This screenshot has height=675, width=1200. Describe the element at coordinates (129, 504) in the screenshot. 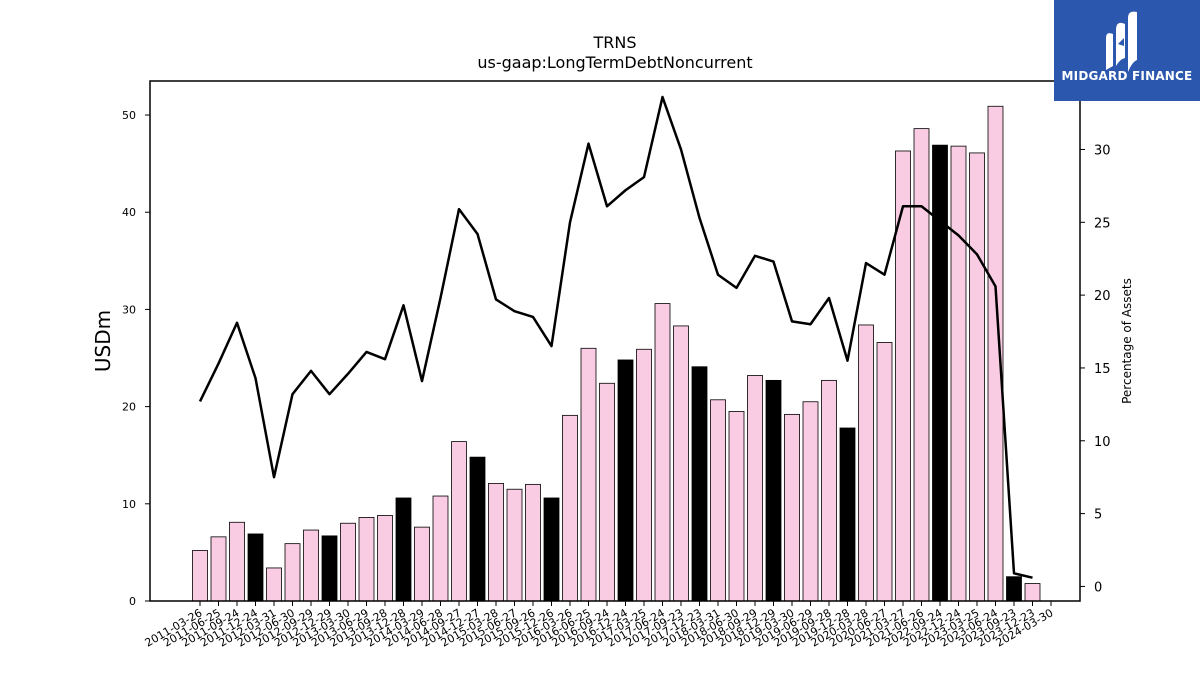

I see `y-tick-label: 10` at that location.